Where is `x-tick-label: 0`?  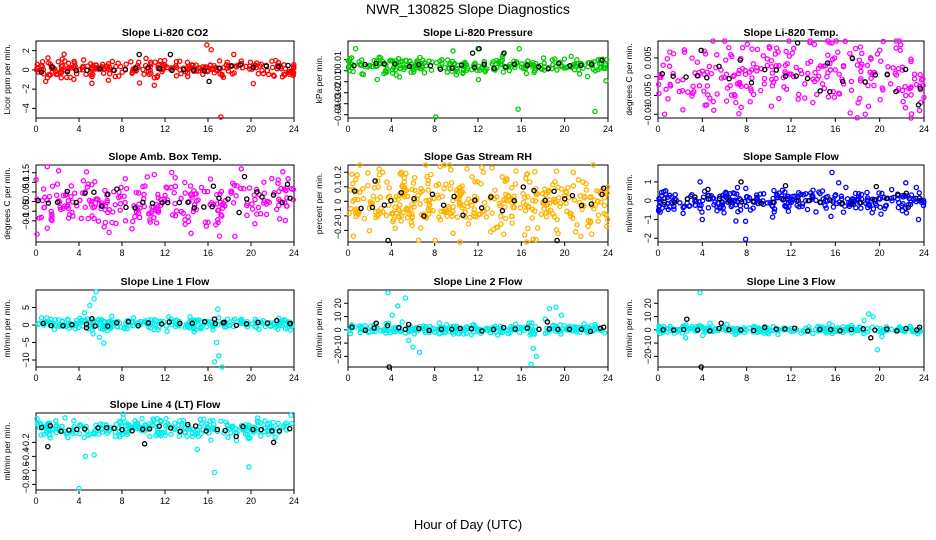 x-tick-label: 0 is located at coordinates (347, 129).